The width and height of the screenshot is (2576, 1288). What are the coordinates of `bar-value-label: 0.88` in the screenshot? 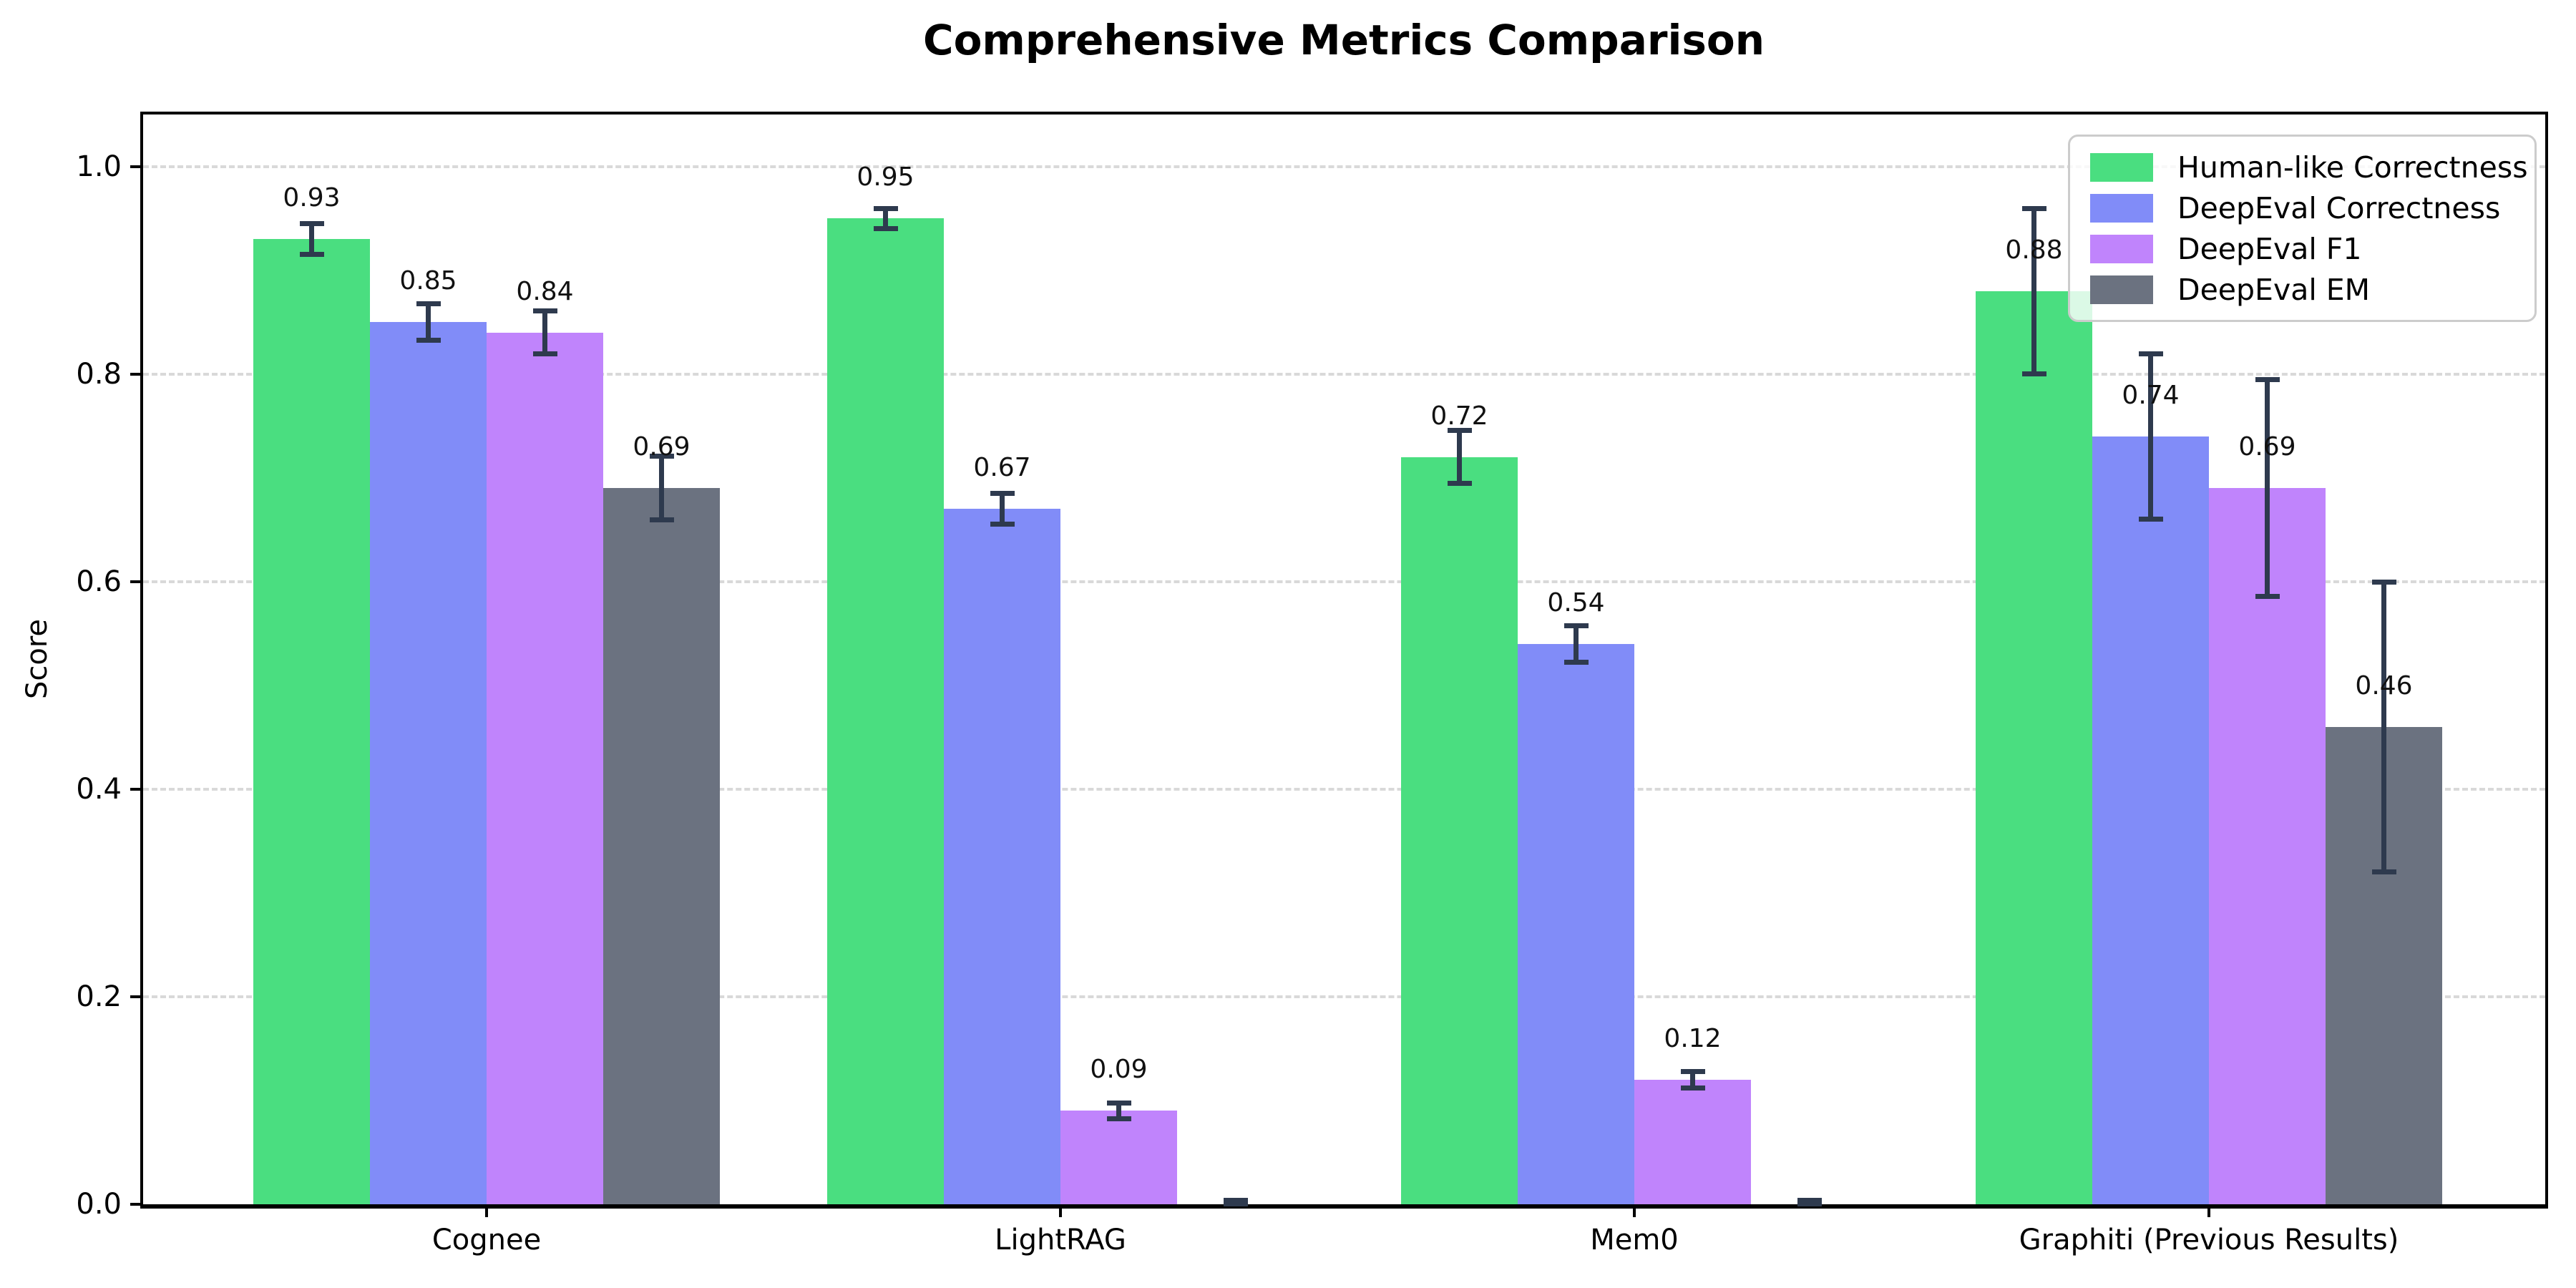 It's located at (2034, 250).